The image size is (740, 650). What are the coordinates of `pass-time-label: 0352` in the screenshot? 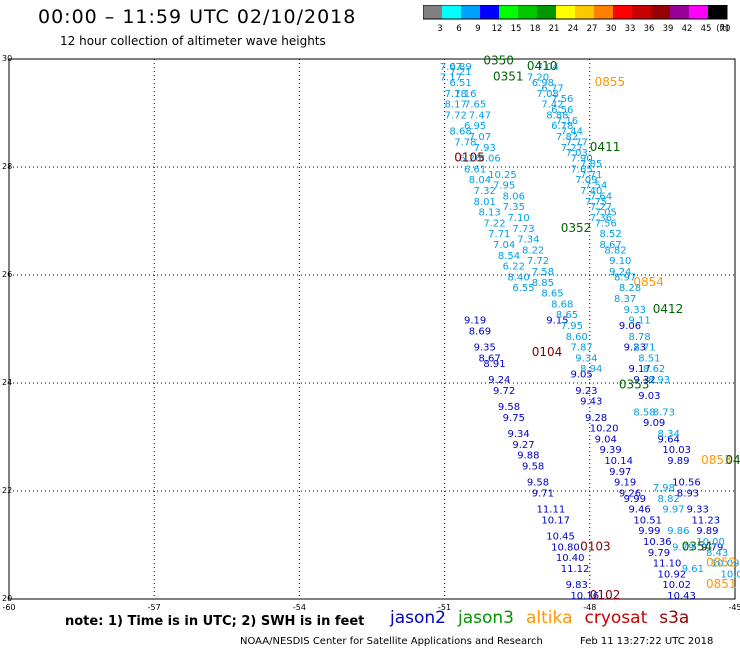 It's located at (576, 228).